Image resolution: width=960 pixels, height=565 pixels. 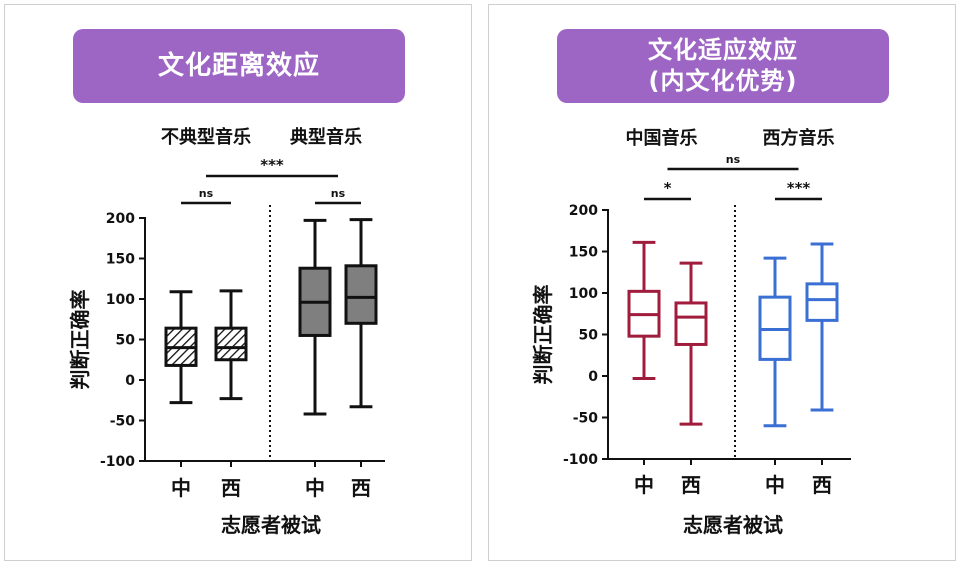 What do you see at coordinates (723, 66) in the screenshot?
I see `right-banner: 文化适应效应 (内文化优势)` at bounding box center [723, 66].